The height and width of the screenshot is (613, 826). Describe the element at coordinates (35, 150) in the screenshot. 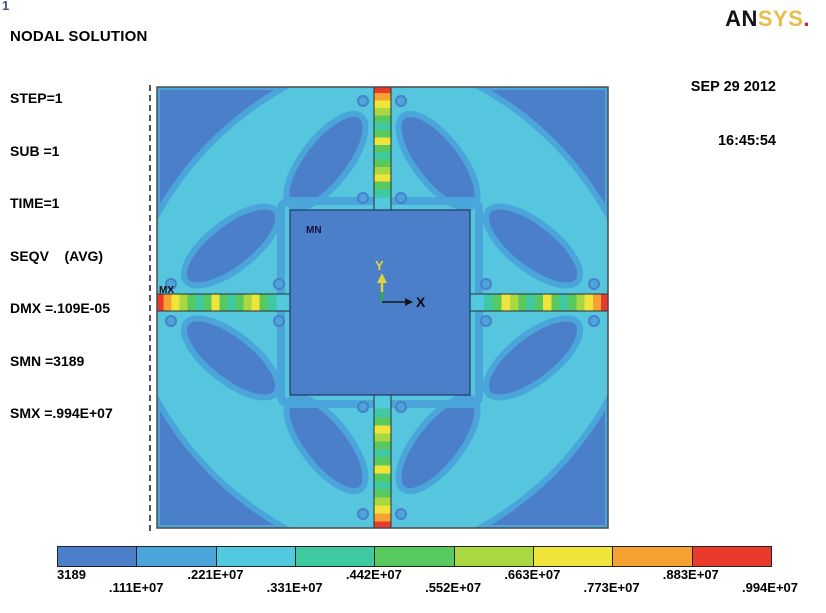

I see `info-sub: SUB =1` at that location.